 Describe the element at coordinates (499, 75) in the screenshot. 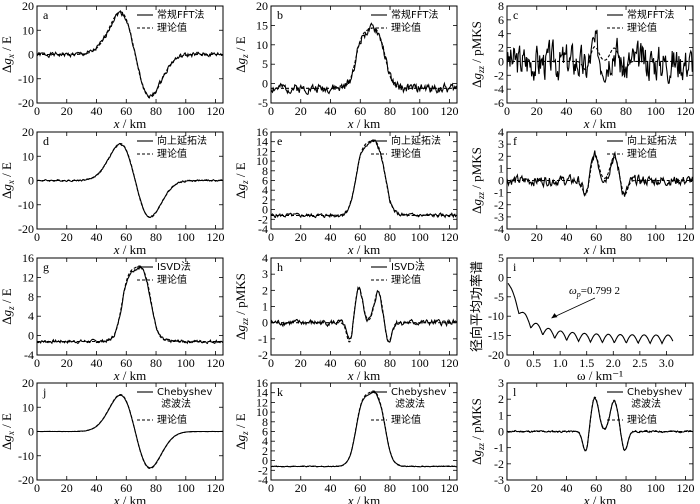

I see `y-tick-label: -2` at that location.